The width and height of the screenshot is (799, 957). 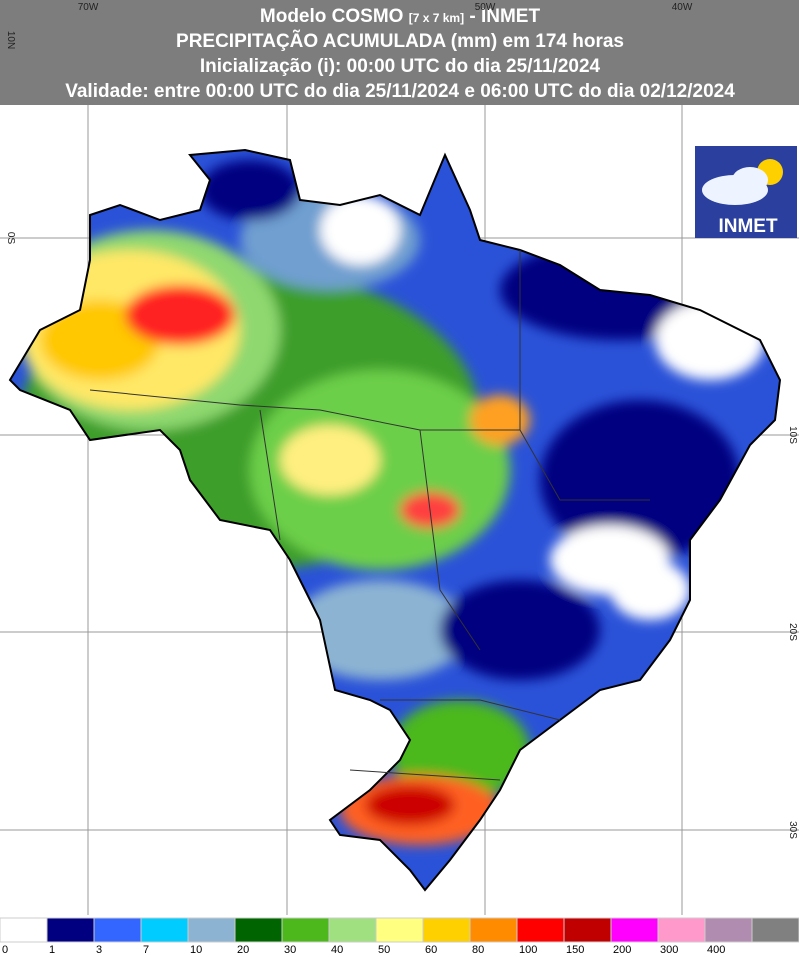 I want to click on lat-label: 10N, so click(x=10, y=40).